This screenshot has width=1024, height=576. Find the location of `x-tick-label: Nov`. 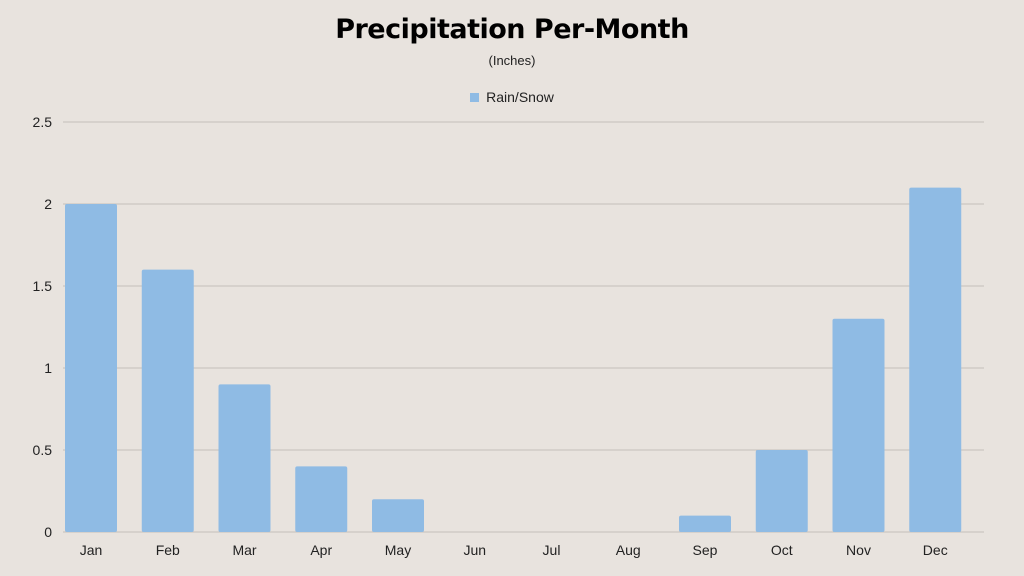

x-tick-label: Nov is located at coordinates (858, 550).